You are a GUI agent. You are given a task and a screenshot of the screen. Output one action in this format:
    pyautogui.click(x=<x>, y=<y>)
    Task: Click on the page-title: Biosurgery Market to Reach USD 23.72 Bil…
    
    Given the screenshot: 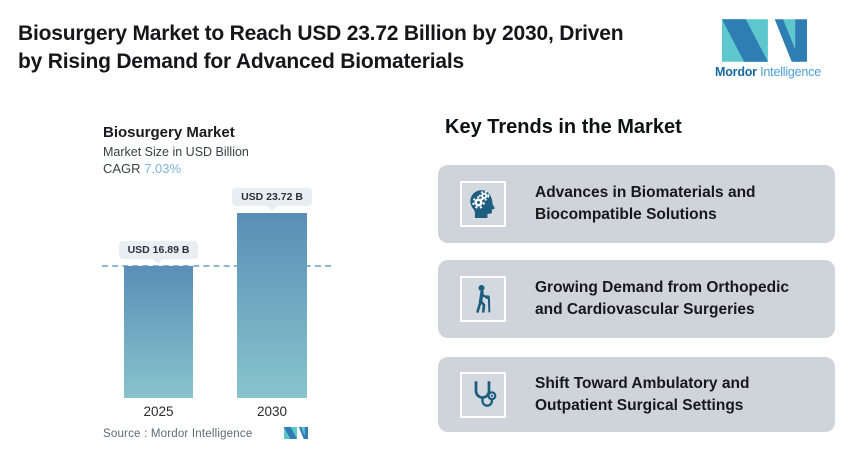 What is the action you would take?
    pyautogui.click(x=343, y=48)
    